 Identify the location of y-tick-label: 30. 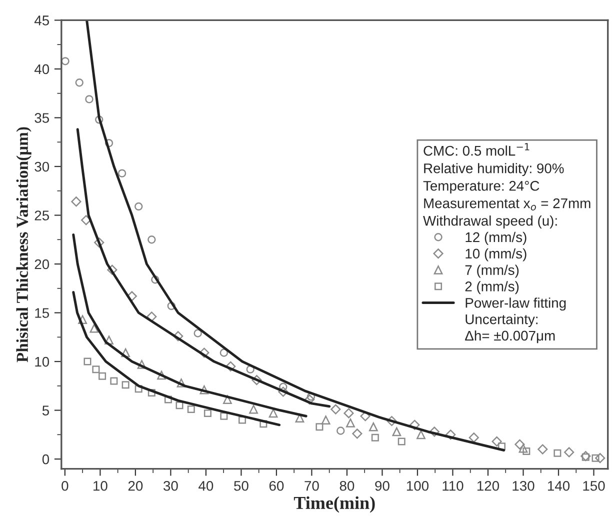
(42, 167).